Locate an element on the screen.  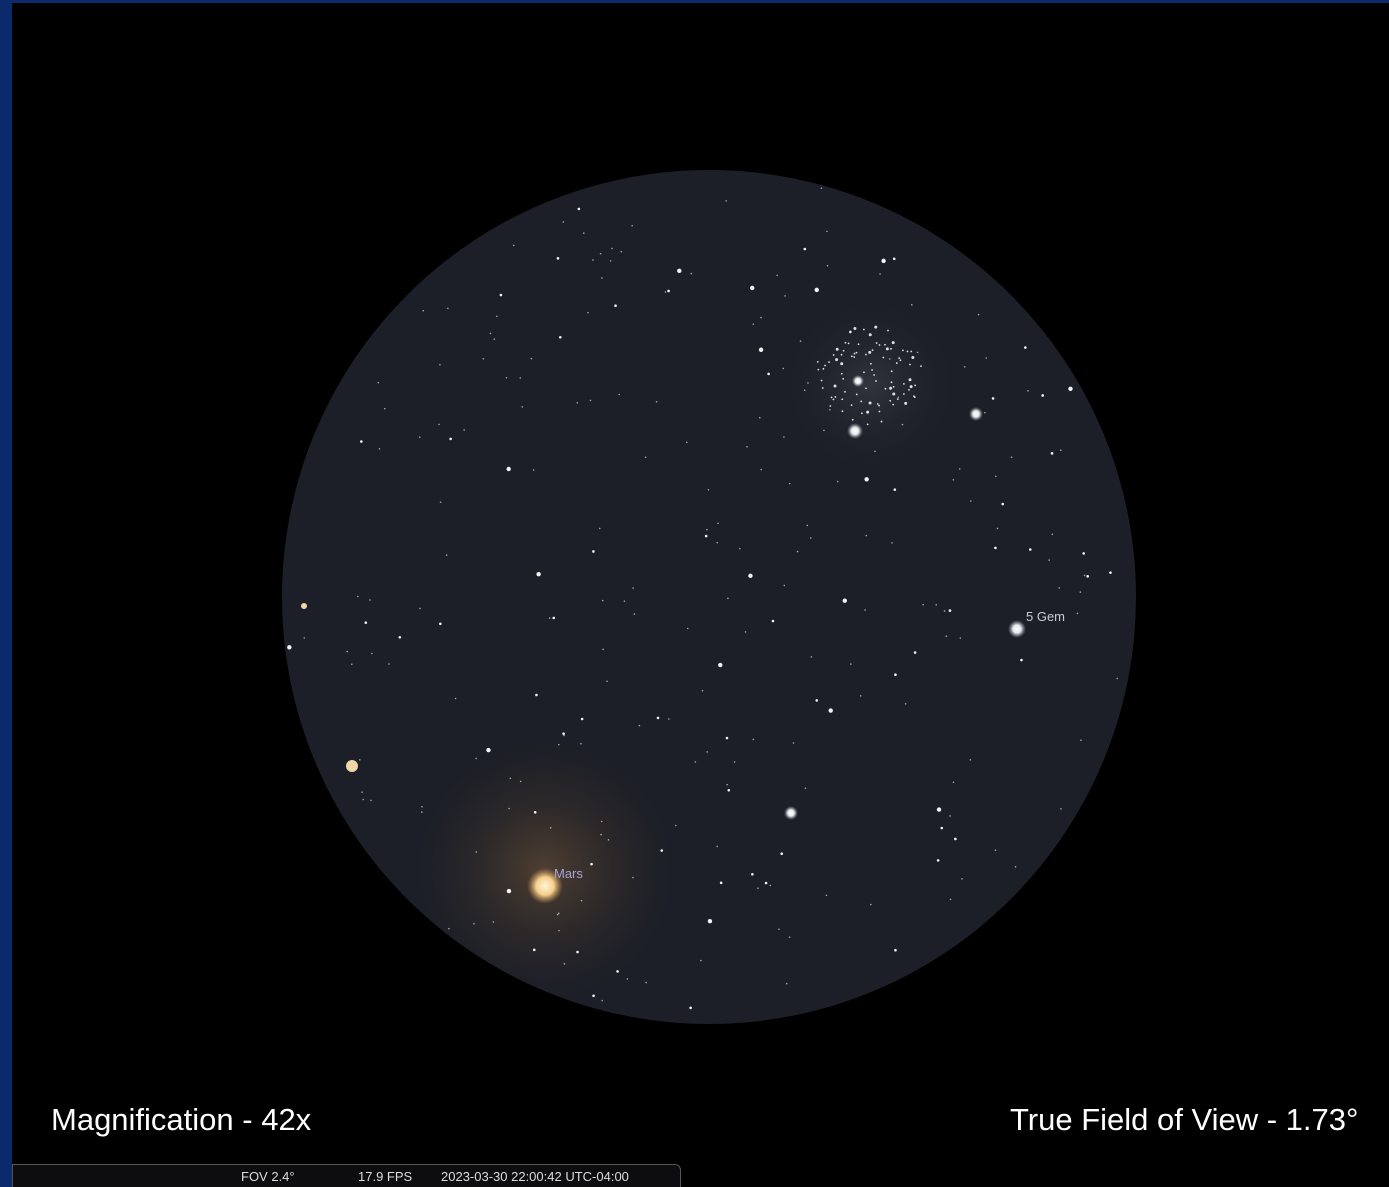
planet-label: Mars is located at coordinates (568, 873).